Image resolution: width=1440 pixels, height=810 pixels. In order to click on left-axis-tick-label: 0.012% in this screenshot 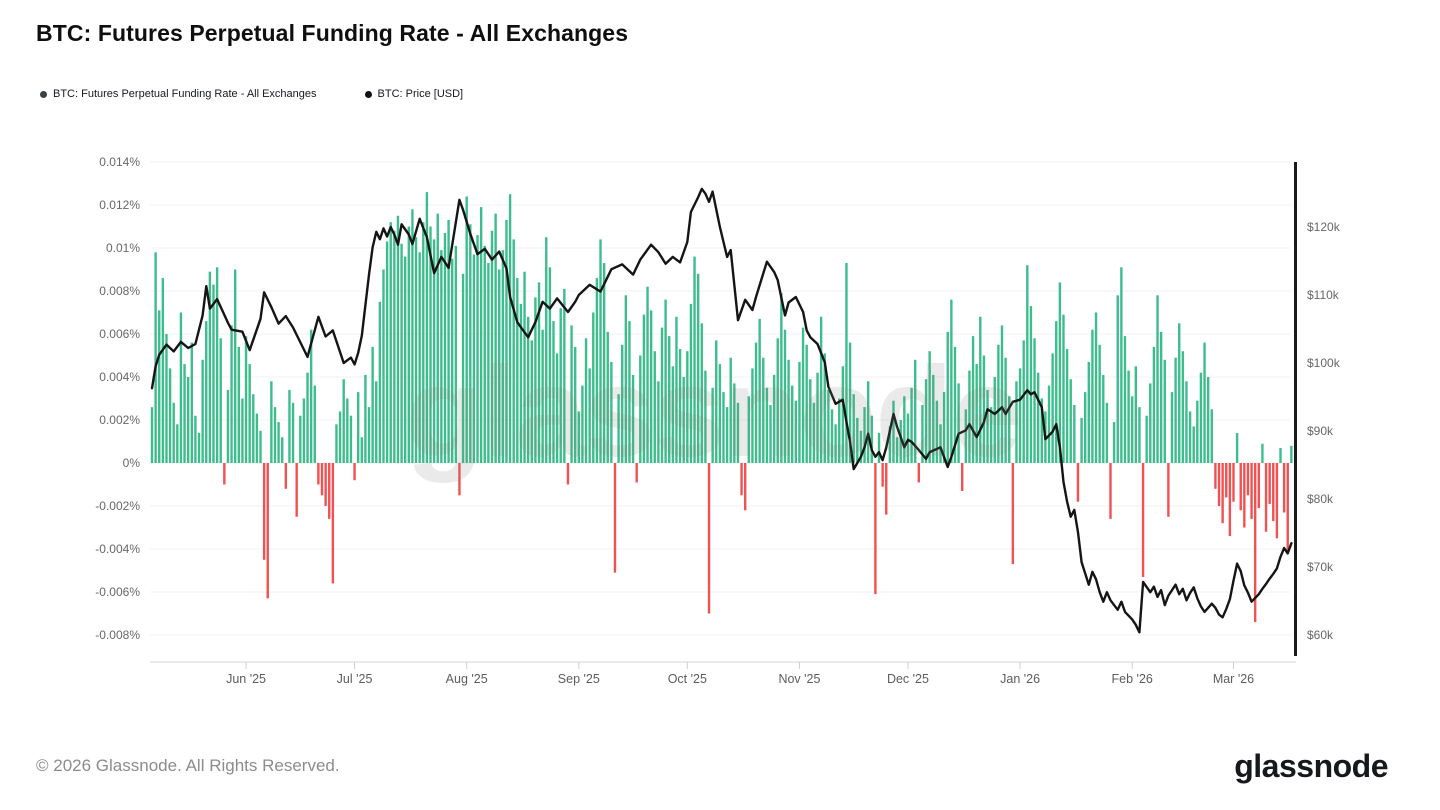, I will do `click(119, 205)`.